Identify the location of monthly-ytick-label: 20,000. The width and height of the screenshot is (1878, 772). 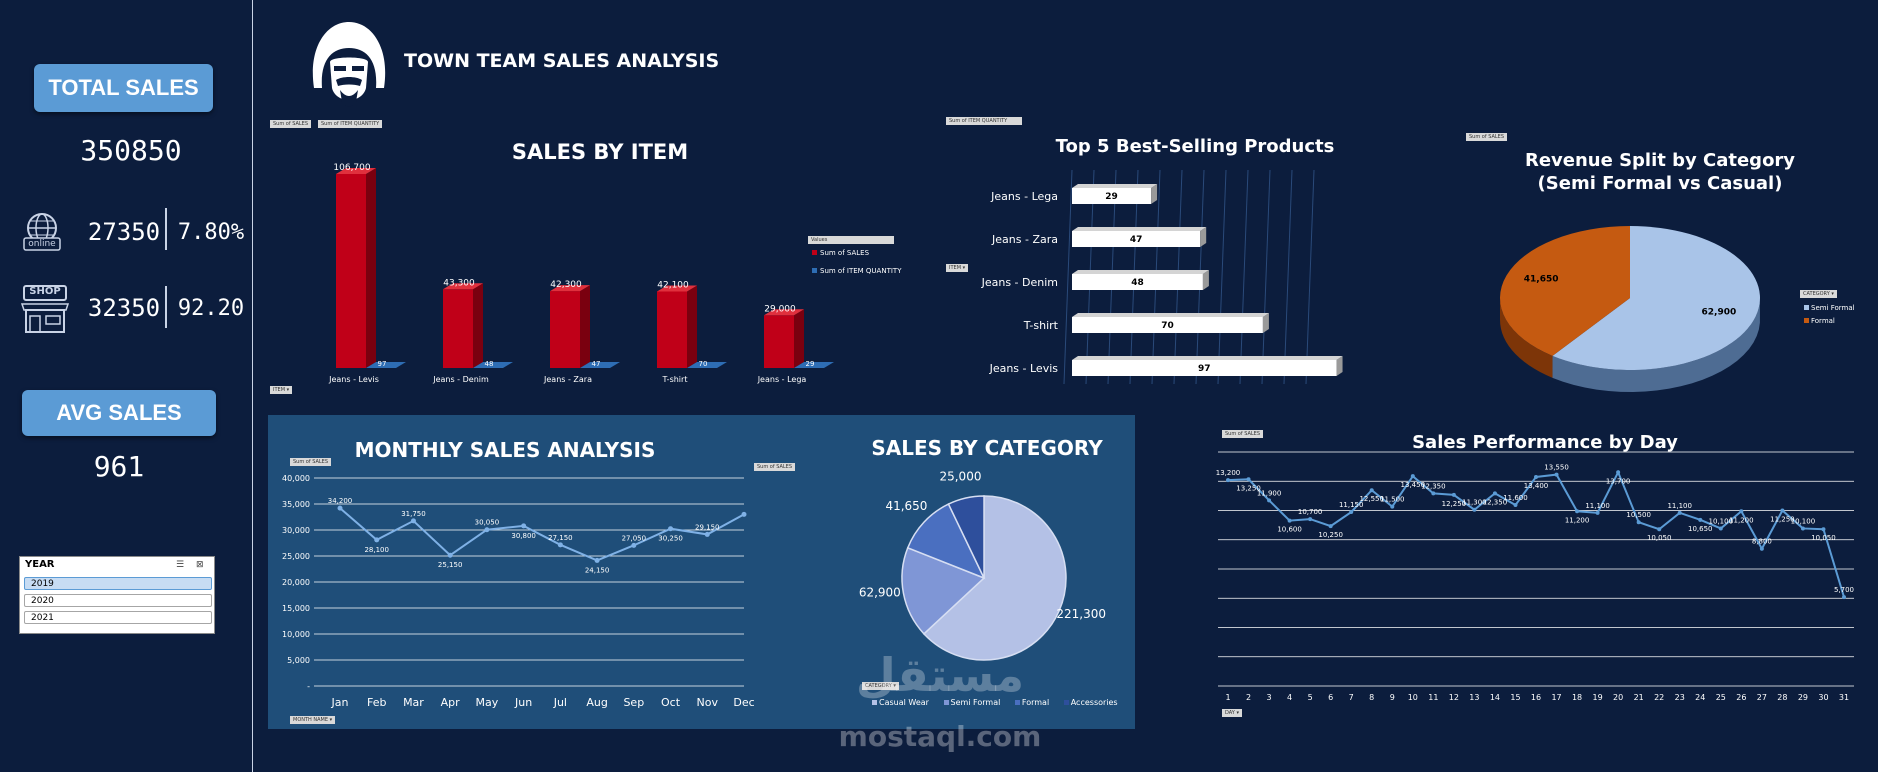
(296, 582).